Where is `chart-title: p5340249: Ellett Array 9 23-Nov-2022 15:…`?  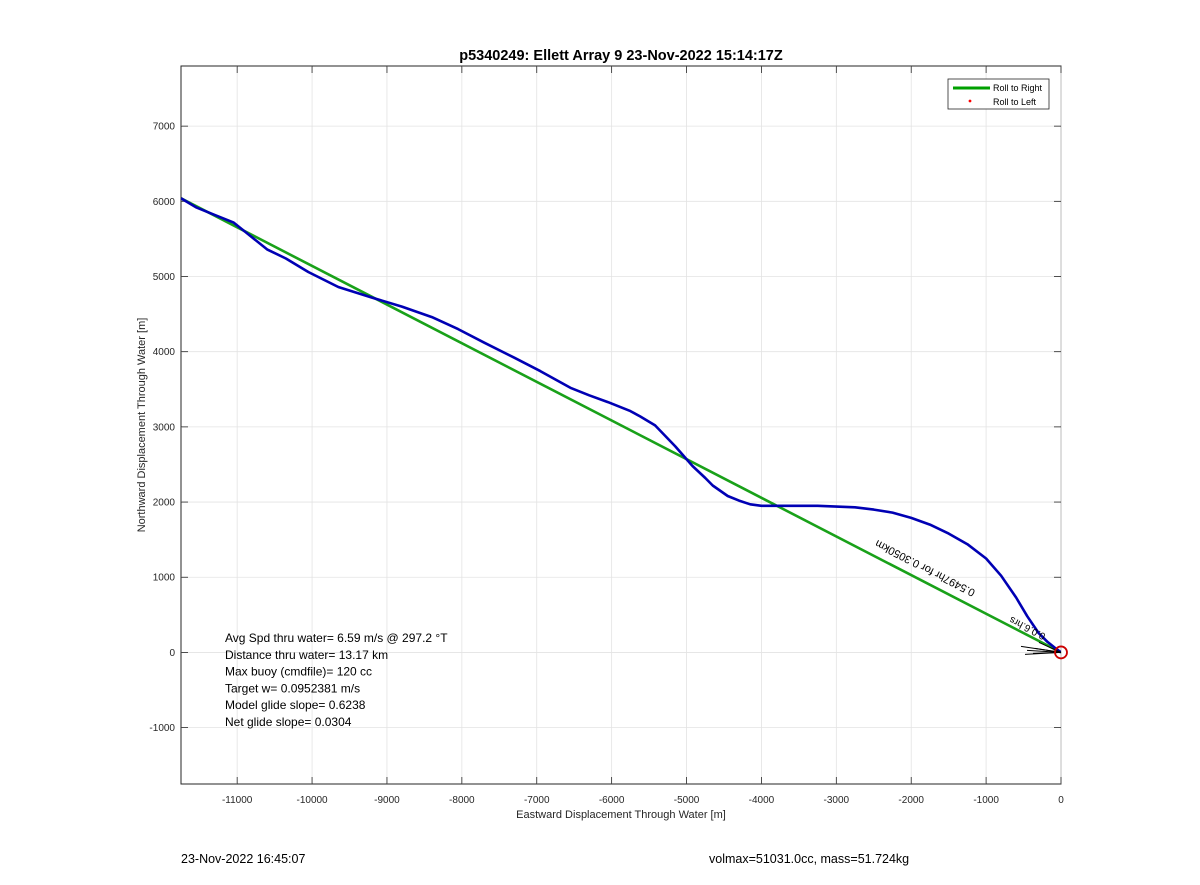
chart-title: p5340249: Ellett Array 9 23-Nov-2022 15:… is located at coordinates (621, 56).